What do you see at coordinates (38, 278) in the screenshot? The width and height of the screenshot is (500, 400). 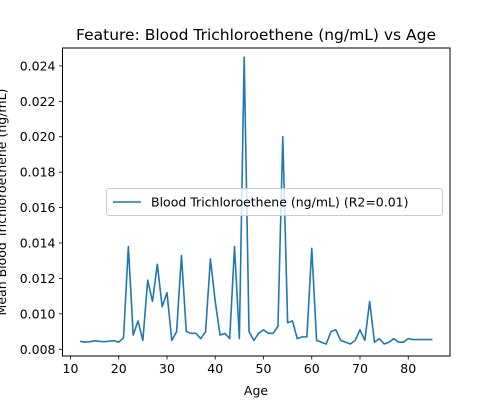 I see `y-tick-label: 0.012` at bounding box center [38, 278].